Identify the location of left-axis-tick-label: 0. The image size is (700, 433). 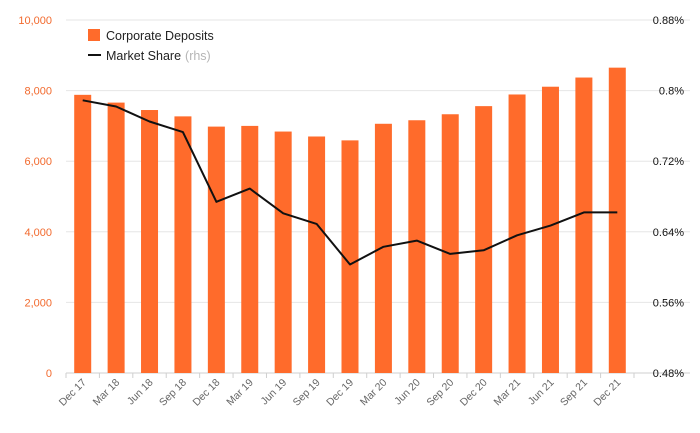
(49, 374).